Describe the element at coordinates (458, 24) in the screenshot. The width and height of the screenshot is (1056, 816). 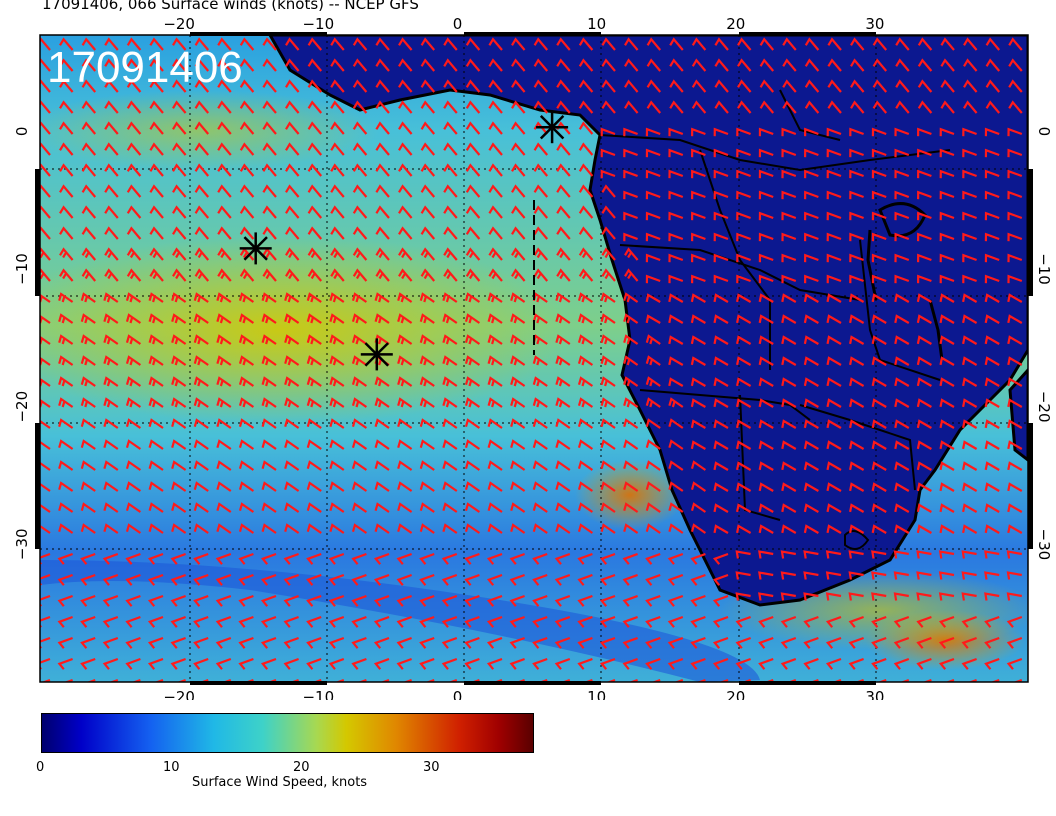
I see `lon-tick-label-top: 0` at that location.